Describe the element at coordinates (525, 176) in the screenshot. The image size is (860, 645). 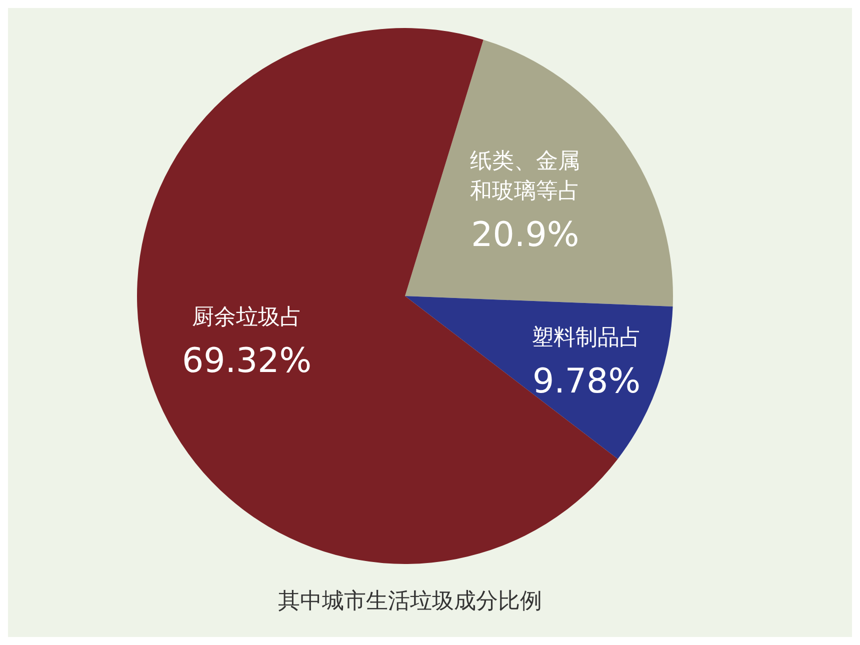
I see `slice-label: 纸类、金属和玻璃等占` at that location.